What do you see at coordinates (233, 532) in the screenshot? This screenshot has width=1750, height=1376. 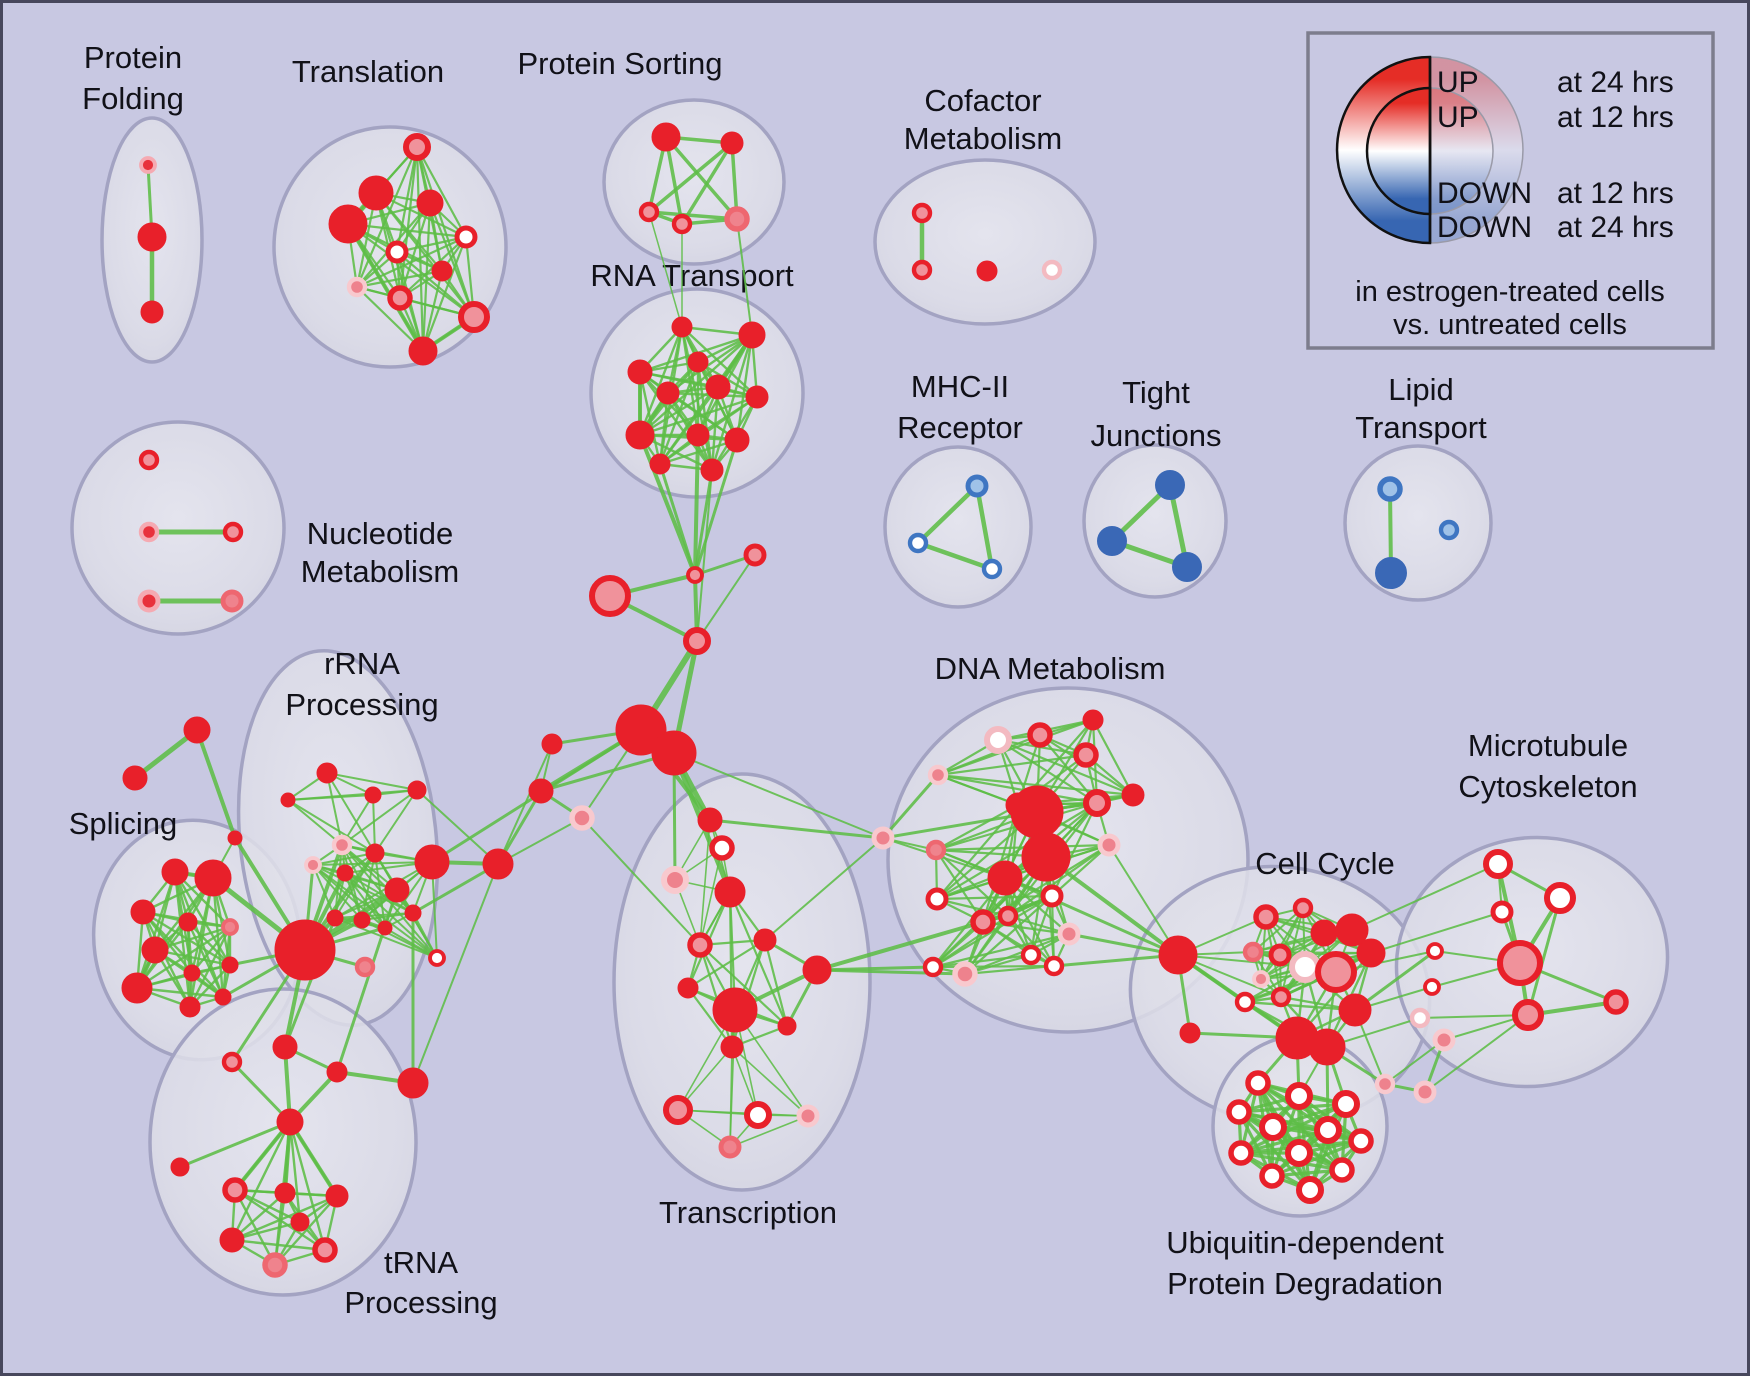 I see `network-node-nm3` at bounding box center [233, 532].